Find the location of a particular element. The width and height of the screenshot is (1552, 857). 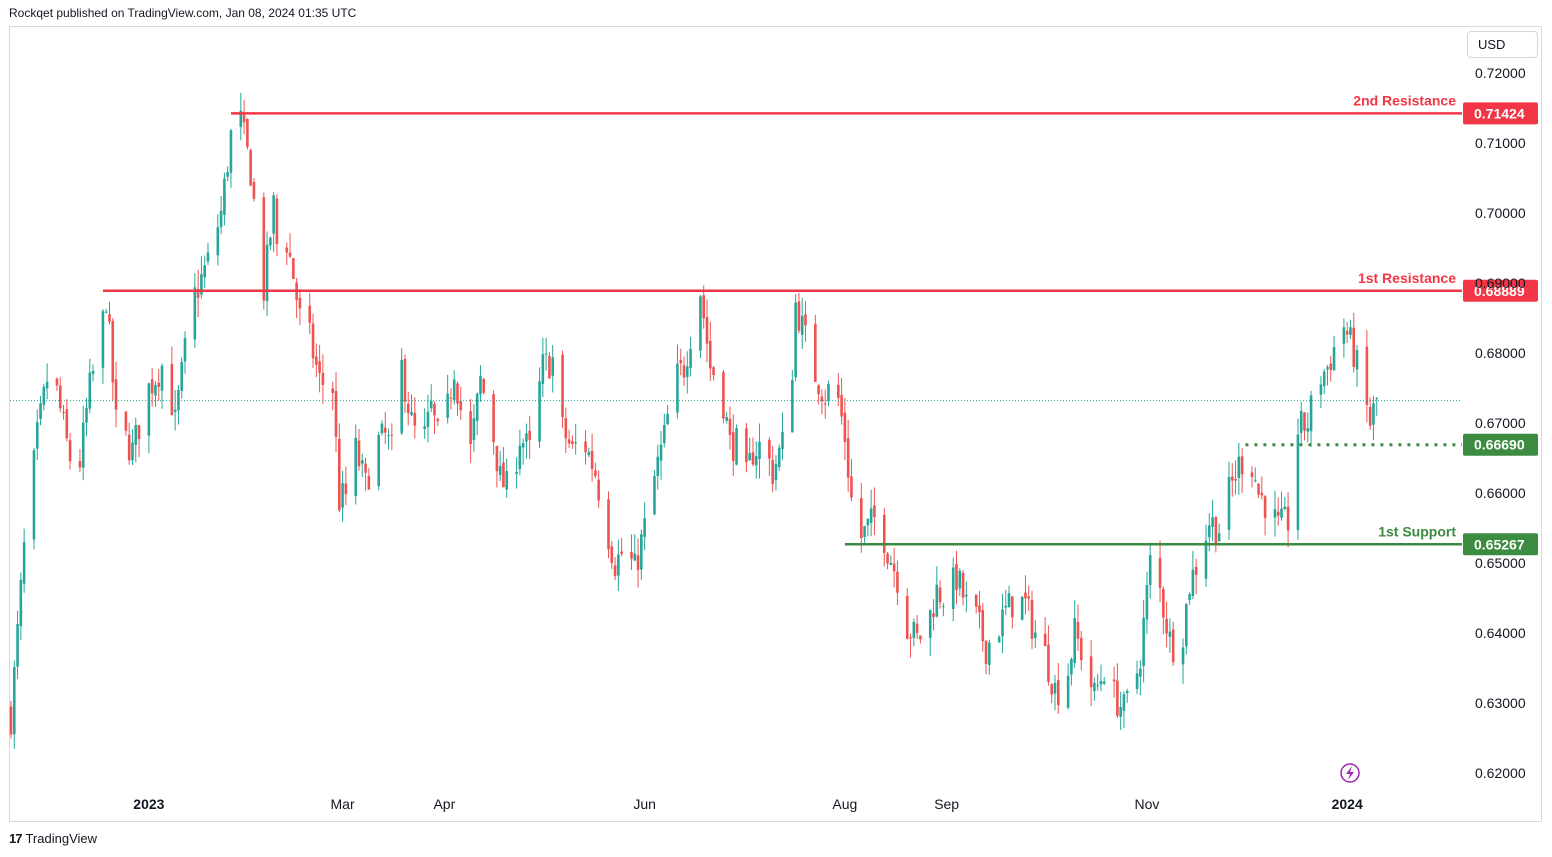

level-label: 2nd Resistance is located at coordinates (1404, 100).